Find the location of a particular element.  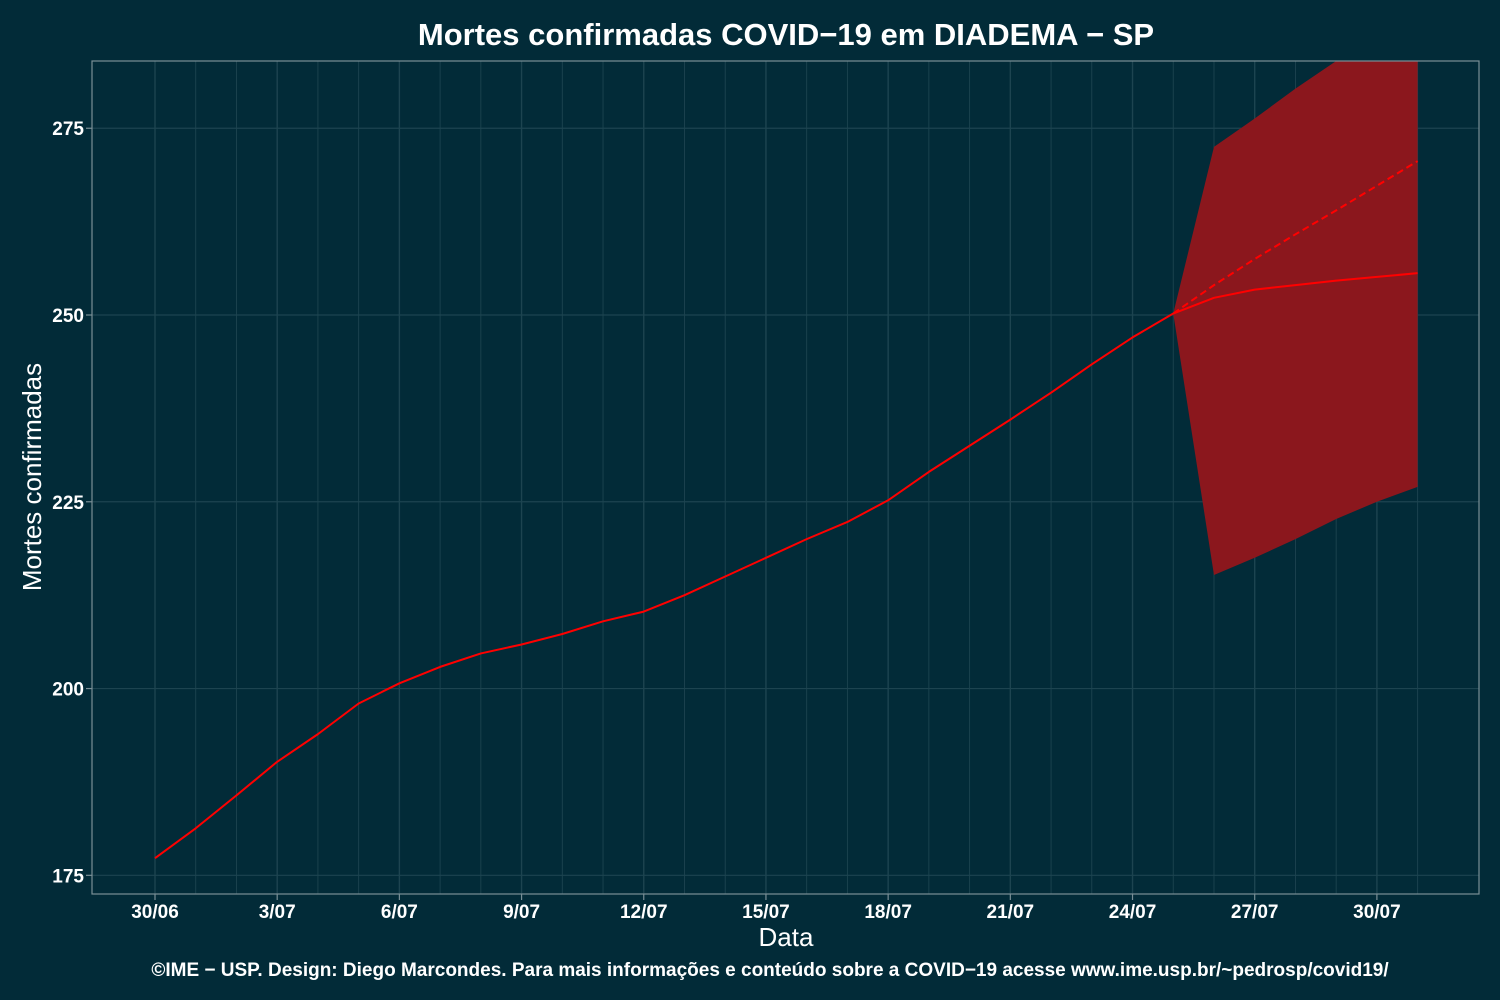

x-tick-label: 24/07 is located at coordinates (1133, 912).